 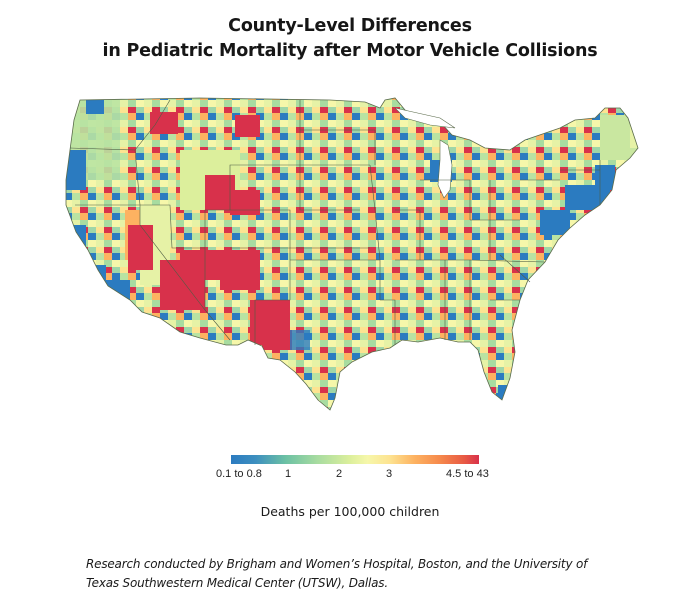 I want to click on legend-tick-3: 3, so click(x=389, y=474).